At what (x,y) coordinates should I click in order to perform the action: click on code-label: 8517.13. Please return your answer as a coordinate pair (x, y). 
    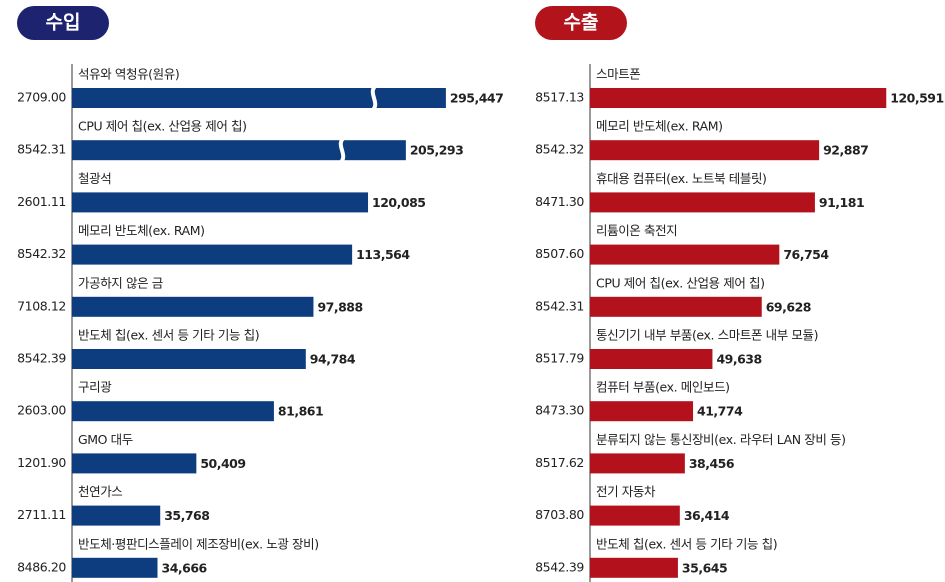
    Looking at the image, I should click on (559, 97).